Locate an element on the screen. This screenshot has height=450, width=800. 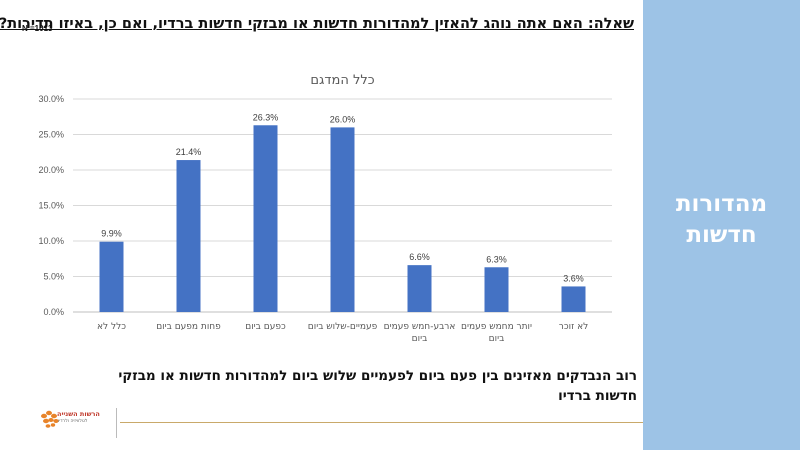
y-tick-label: 20.0% is located at coordinates (51, 170).